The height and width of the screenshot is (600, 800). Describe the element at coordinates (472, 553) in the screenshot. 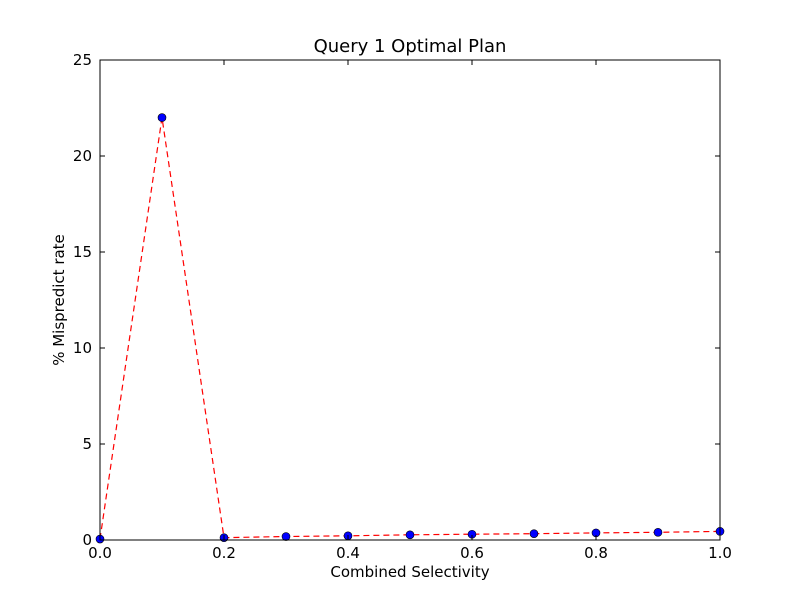

I see `x-tick-label: 0.6` at that location.